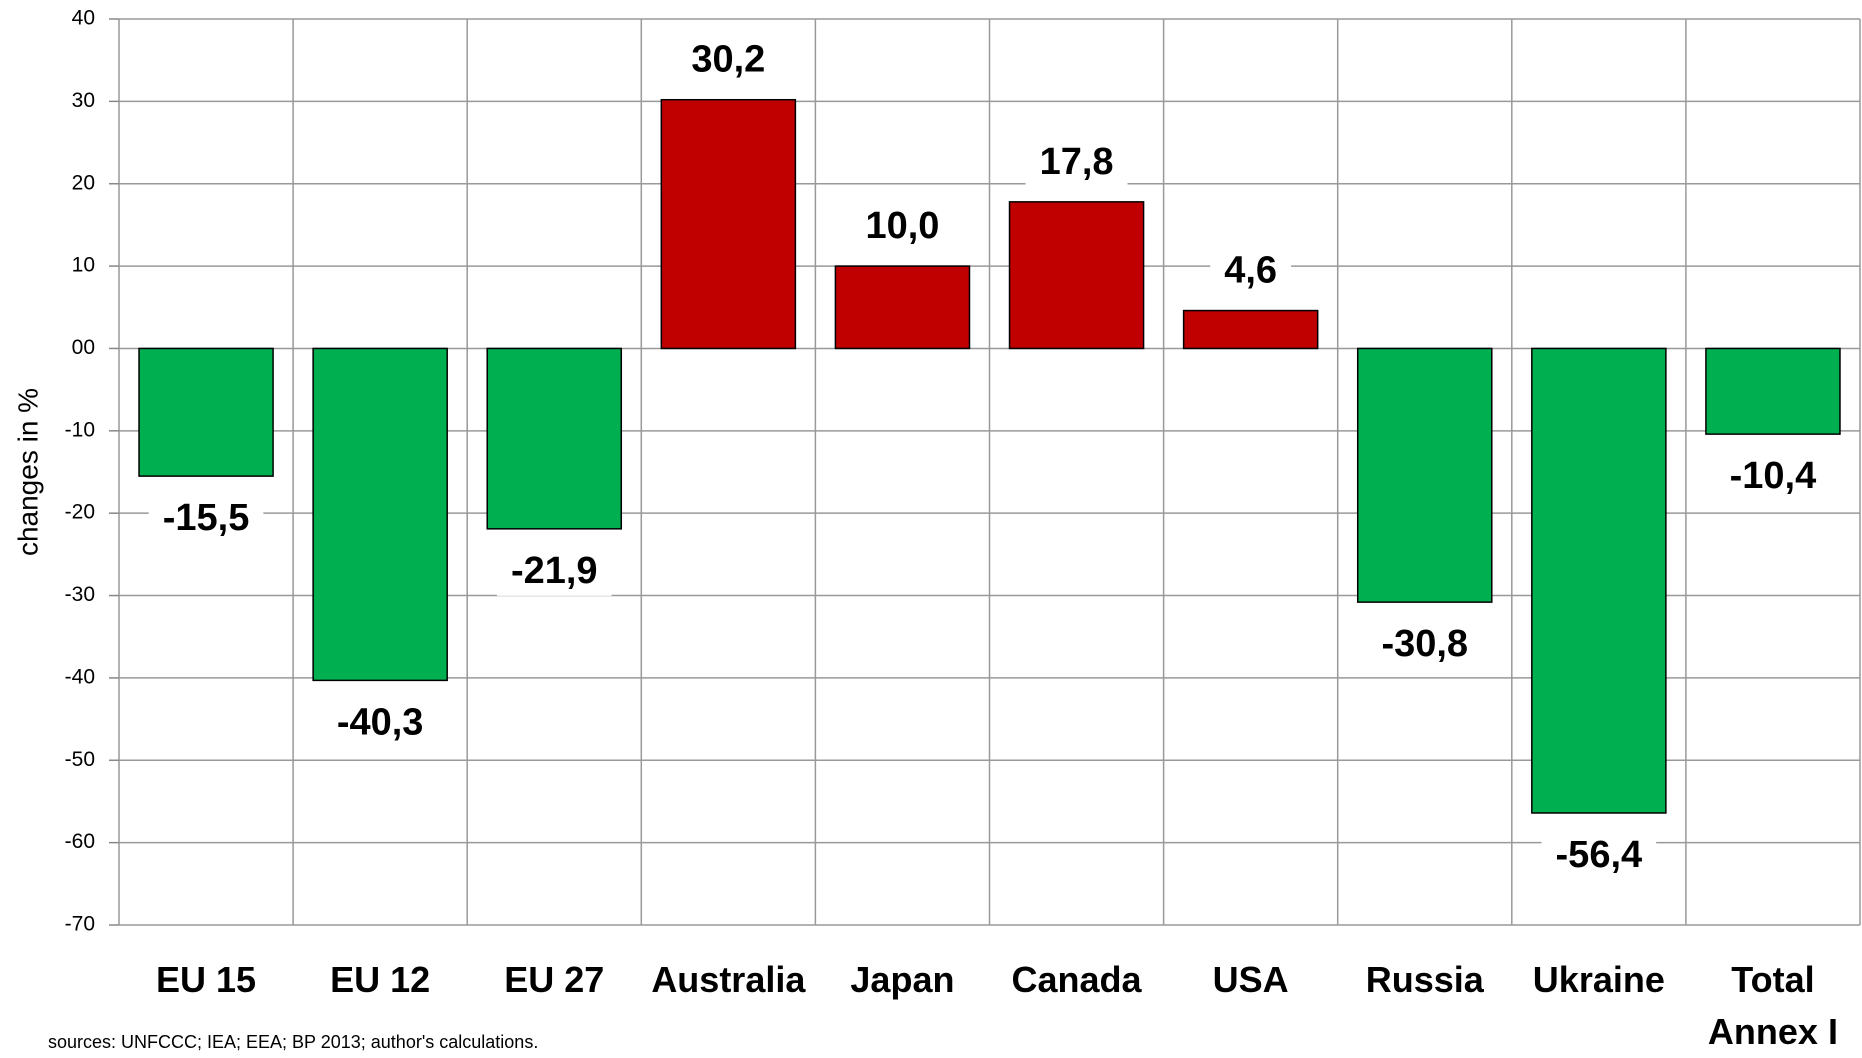 This screenshot has width=1862, height=1058. What do you see at coordinates (554, 979) in the screenshot?
I see `x-tick-label: EU 27` at bounding box center [554, 979].